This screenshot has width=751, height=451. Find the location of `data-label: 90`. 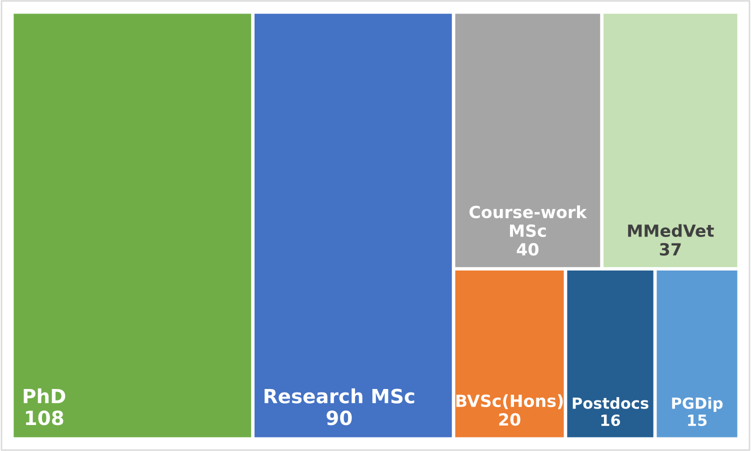

data-label: 90 is located at coordinates (339, 418).